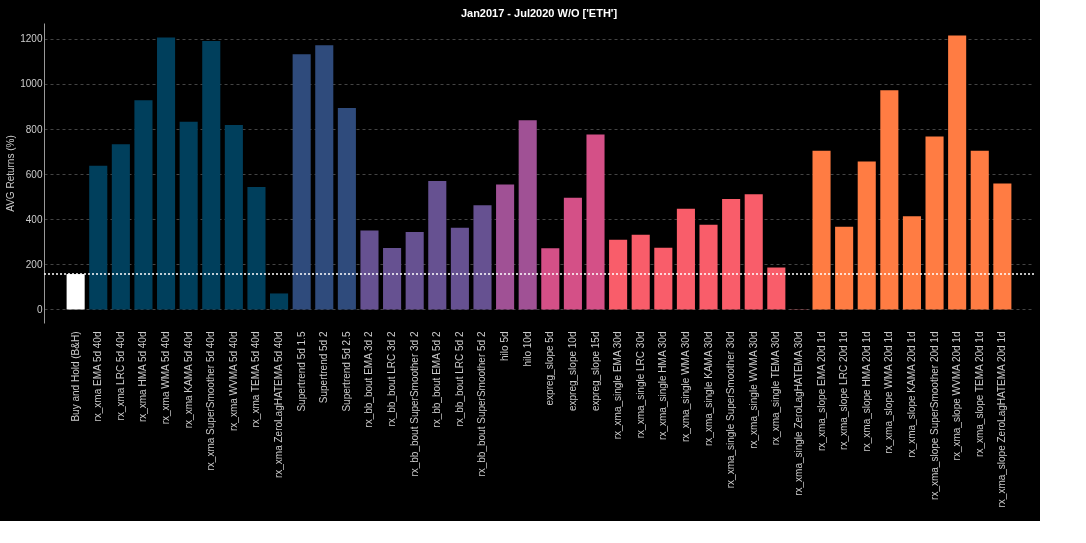 The height and width of the screenshot is (543, 1086). What do you see at coordinates (753, 390) in the screenshot?
I see `x-tick-label: rx_xma_single WVMA 30d` at bounding box center [753, 390].